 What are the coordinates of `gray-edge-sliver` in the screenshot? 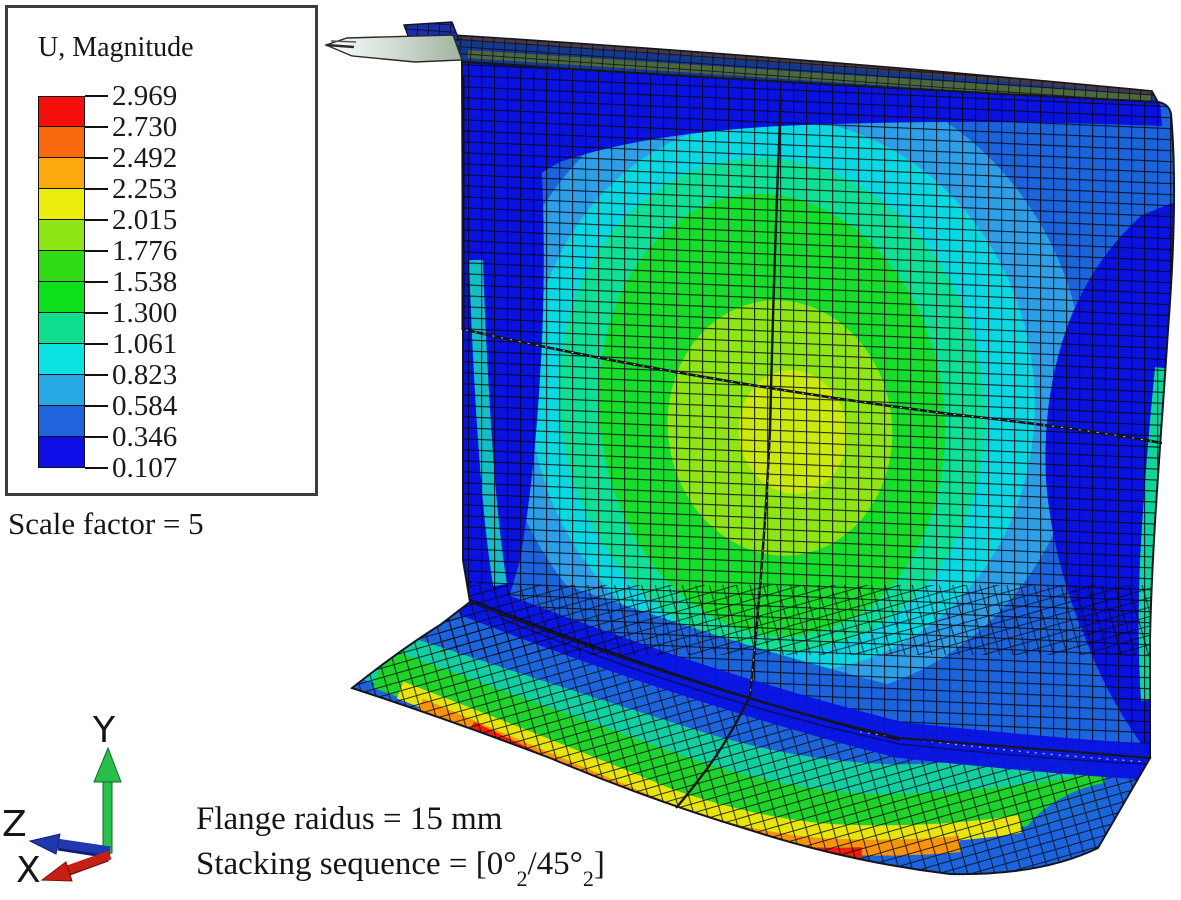 It's located at (393, 48).